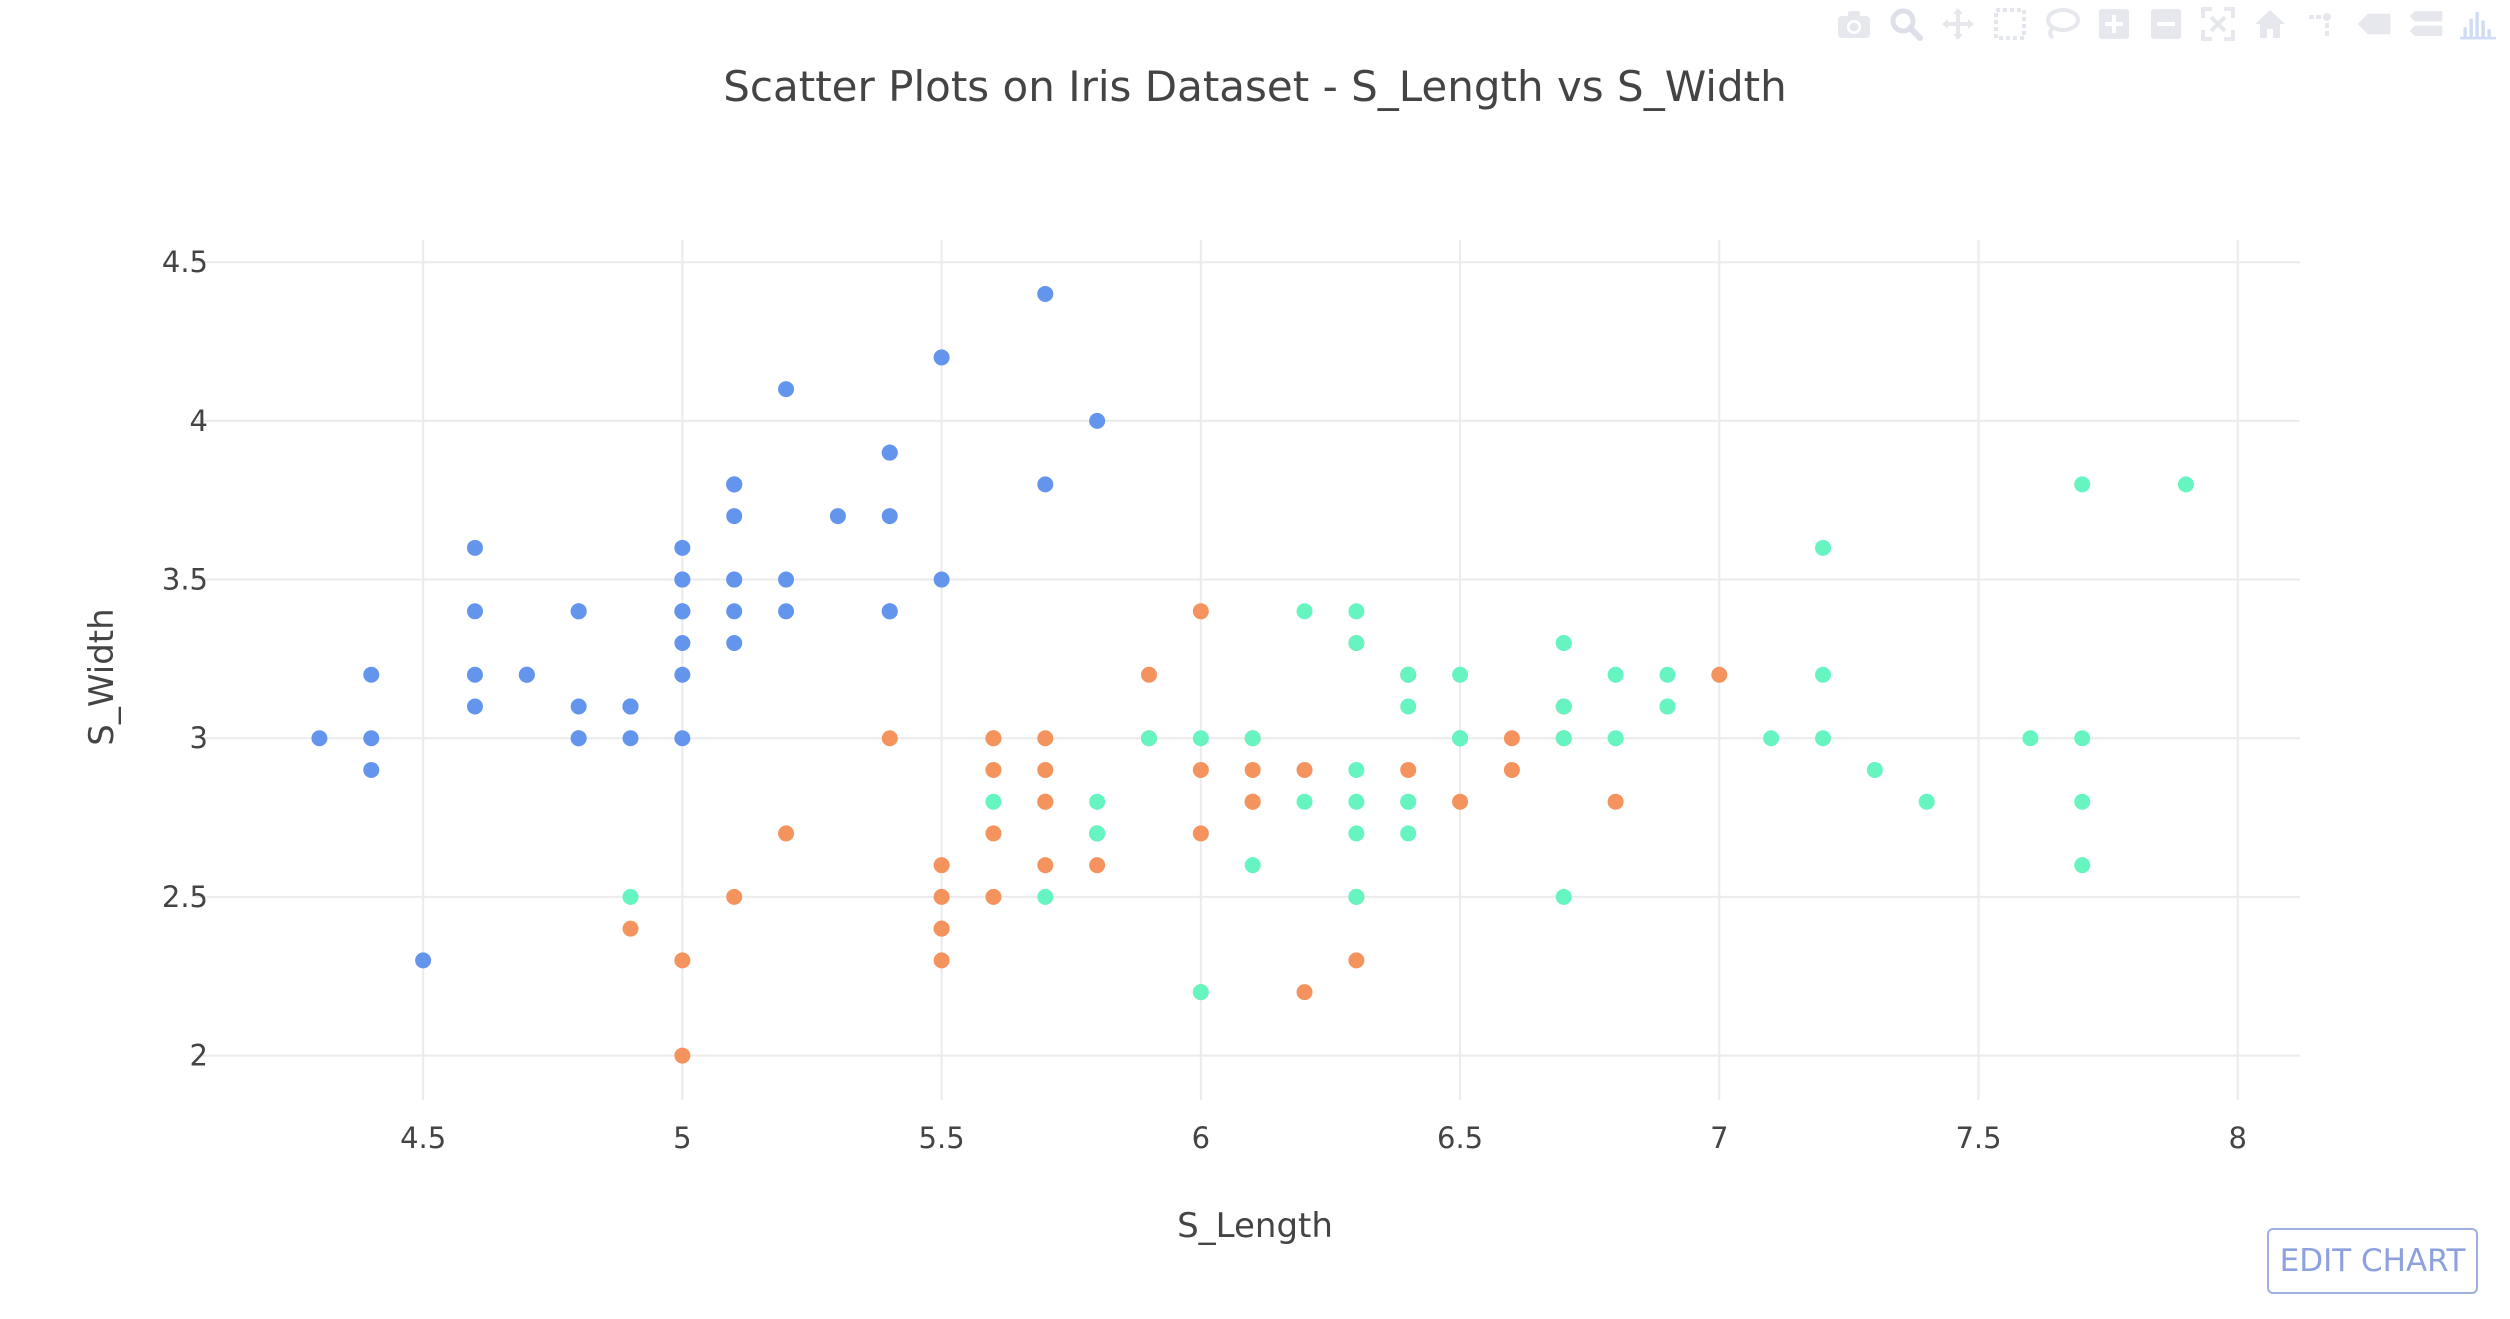 The height and width of the screenshot is (1319, 2510). What do you see at coordinates (2166, 24) in the screenshot?
I see `zoom-out-icon` at bounding box center [2166, 24].